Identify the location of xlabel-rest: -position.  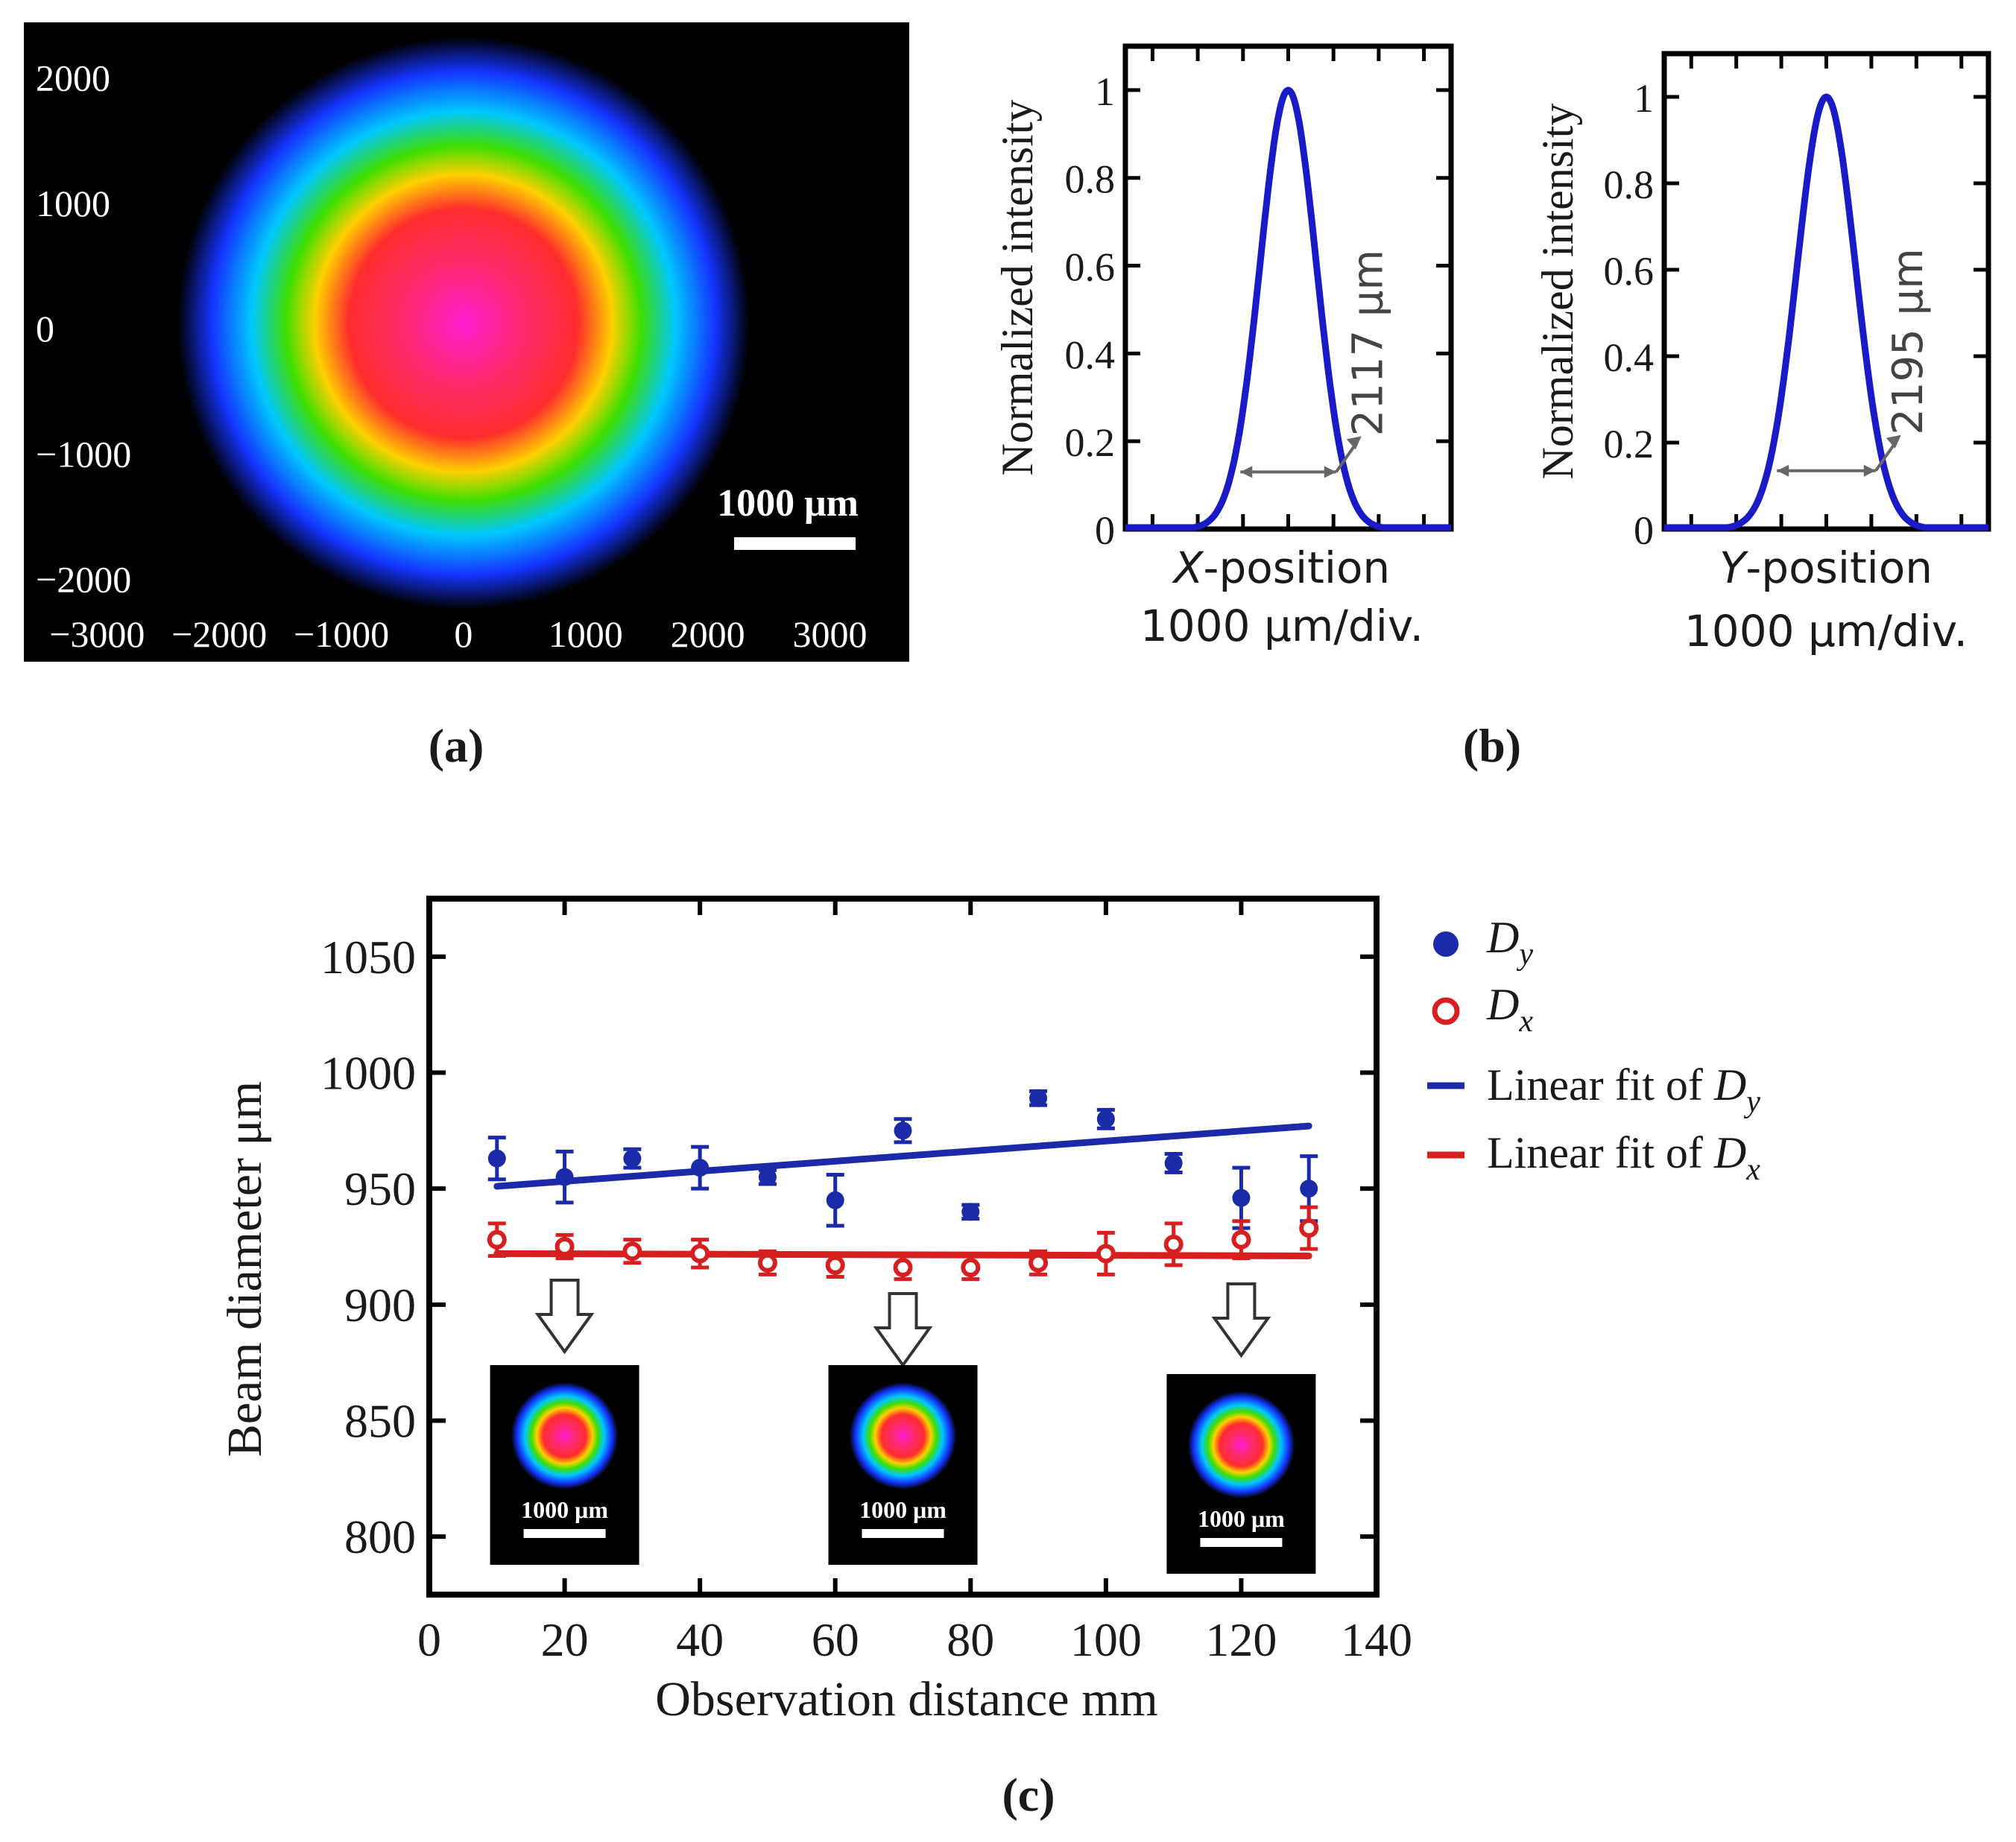
(1839, 567).